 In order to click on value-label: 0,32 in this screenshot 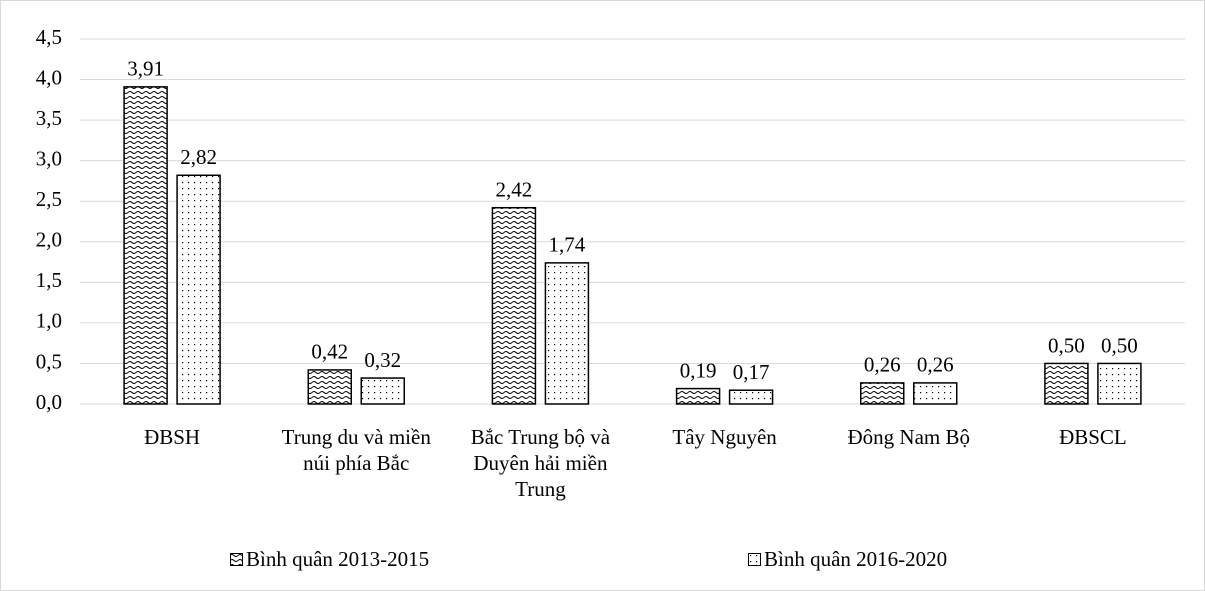, I will do `click(382, 360)`.